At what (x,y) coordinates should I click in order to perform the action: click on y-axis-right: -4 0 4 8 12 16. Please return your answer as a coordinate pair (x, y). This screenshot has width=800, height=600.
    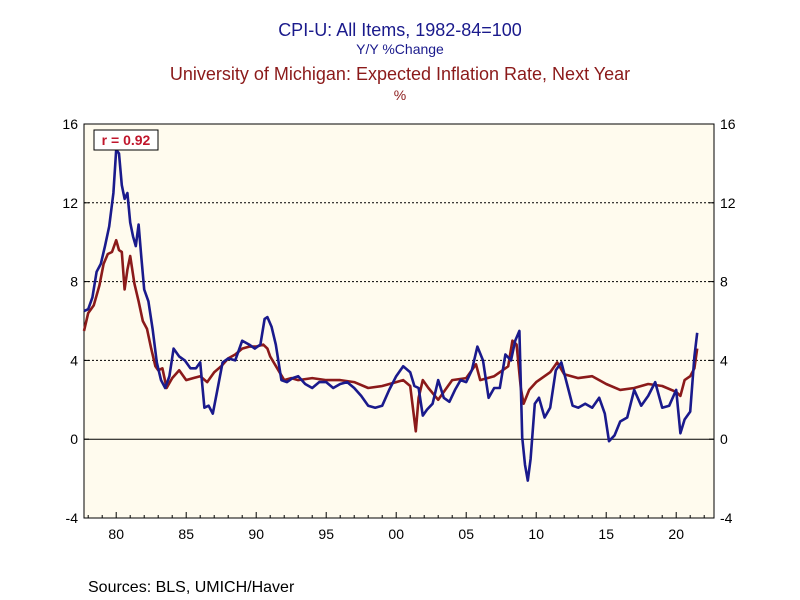
    Looking at the image, I should click on (722, 321).